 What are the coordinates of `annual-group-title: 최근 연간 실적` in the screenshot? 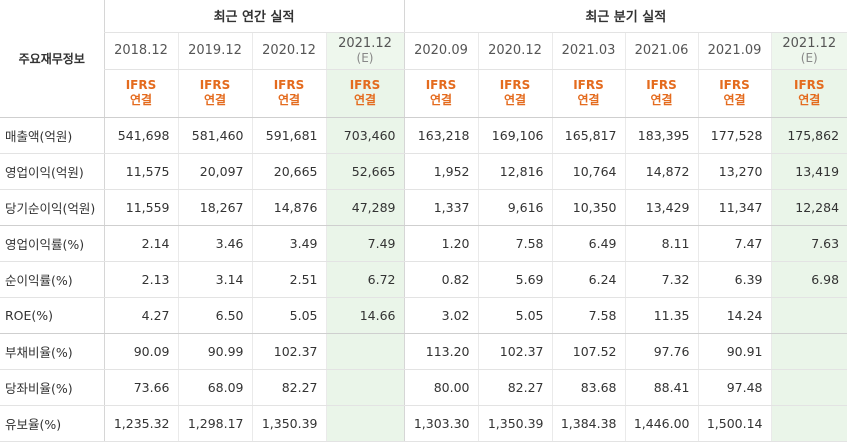 It's located at (253, 16).